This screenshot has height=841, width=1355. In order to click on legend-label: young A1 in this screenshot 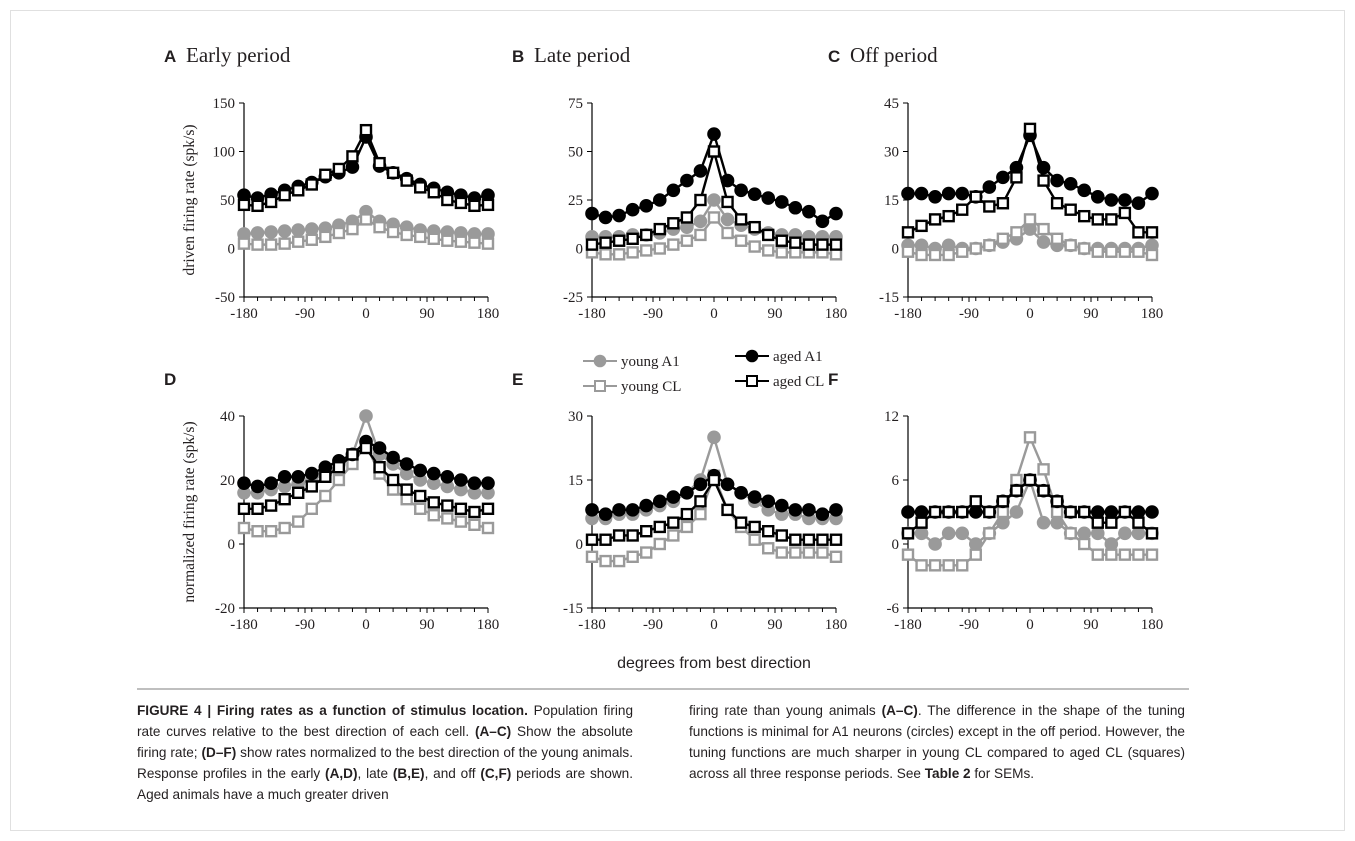, I will do `click(650, 362)`.